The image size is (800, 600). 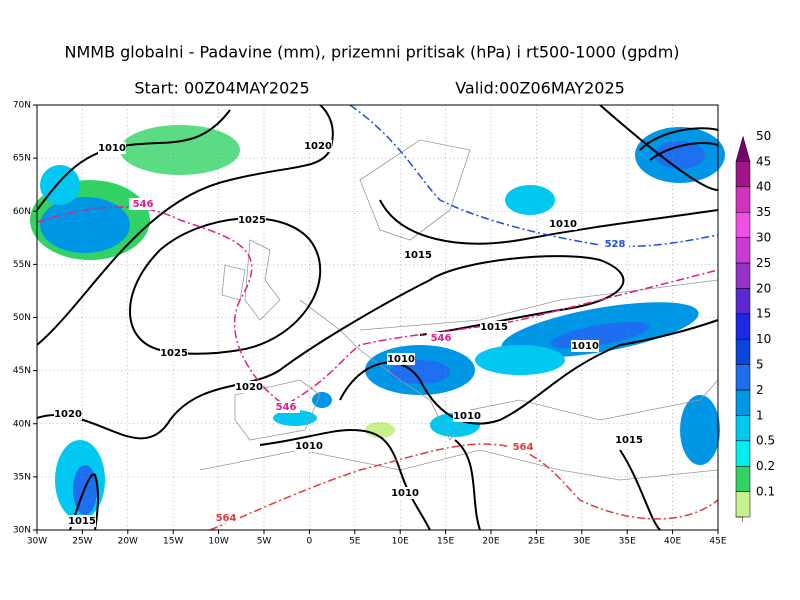 What do you see at coordinates (540, 88) in the screenshot?
I see `valid-time: Valid:00Z06MAY2025` at bounding box center [540, 88].